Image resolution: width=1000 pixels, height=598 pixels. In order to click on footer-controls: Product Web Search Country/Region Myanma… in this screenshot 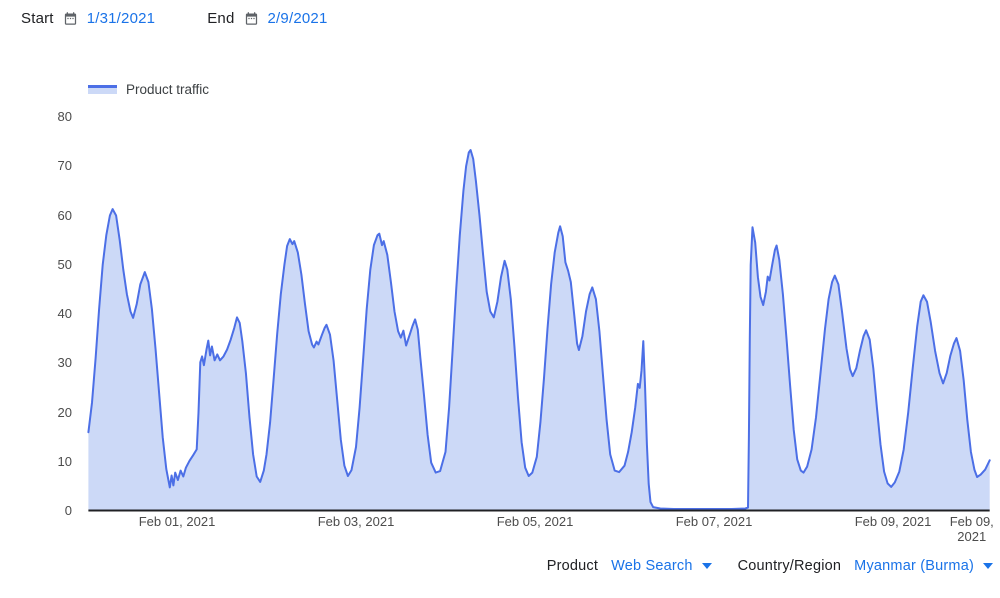, I will do `click(770, 566)`.